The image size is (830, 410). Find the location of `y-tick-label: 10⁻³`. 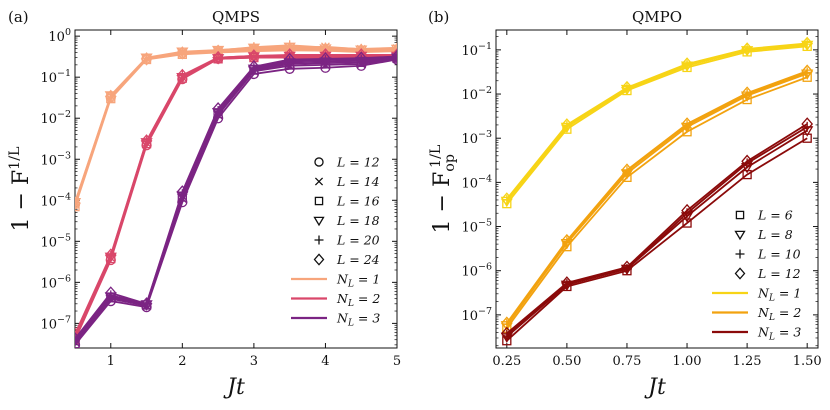

y-tick-label: 10⁻³ is located at coordinates (55, 159).